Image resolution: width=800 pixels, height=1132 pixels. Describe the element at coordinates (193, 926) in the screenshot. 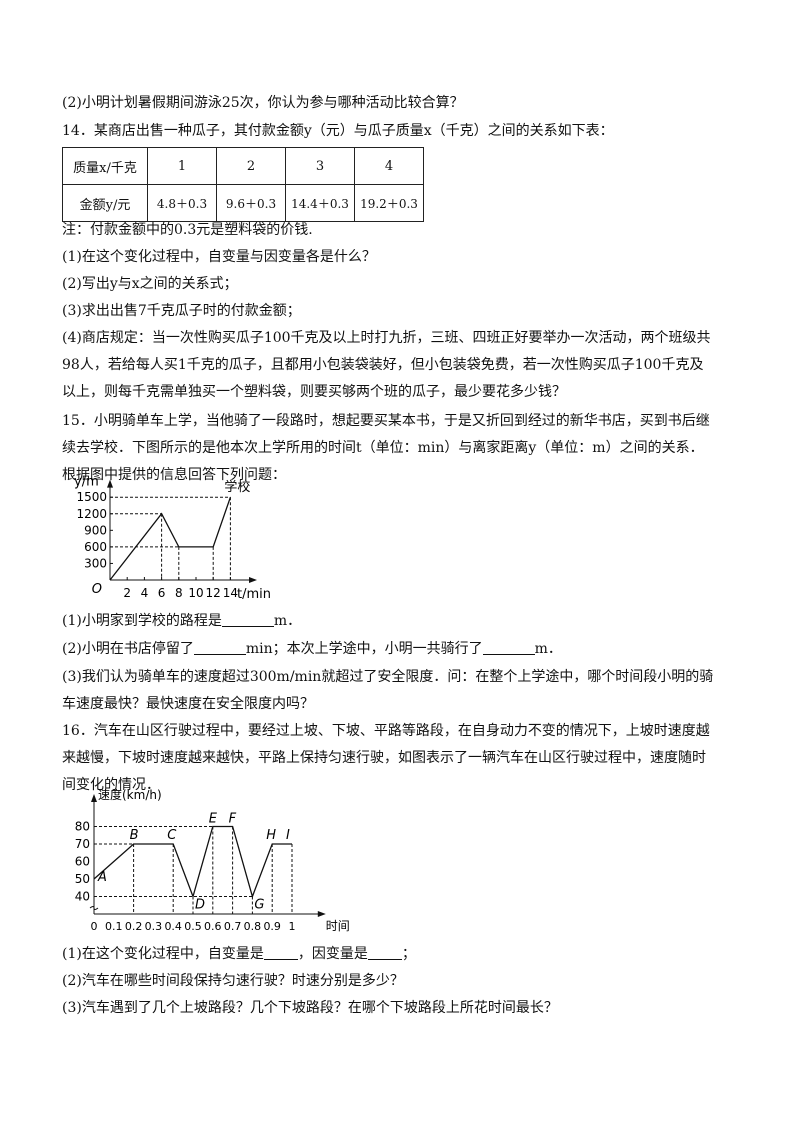

I see `x-tick-label: 0.5` at that location.